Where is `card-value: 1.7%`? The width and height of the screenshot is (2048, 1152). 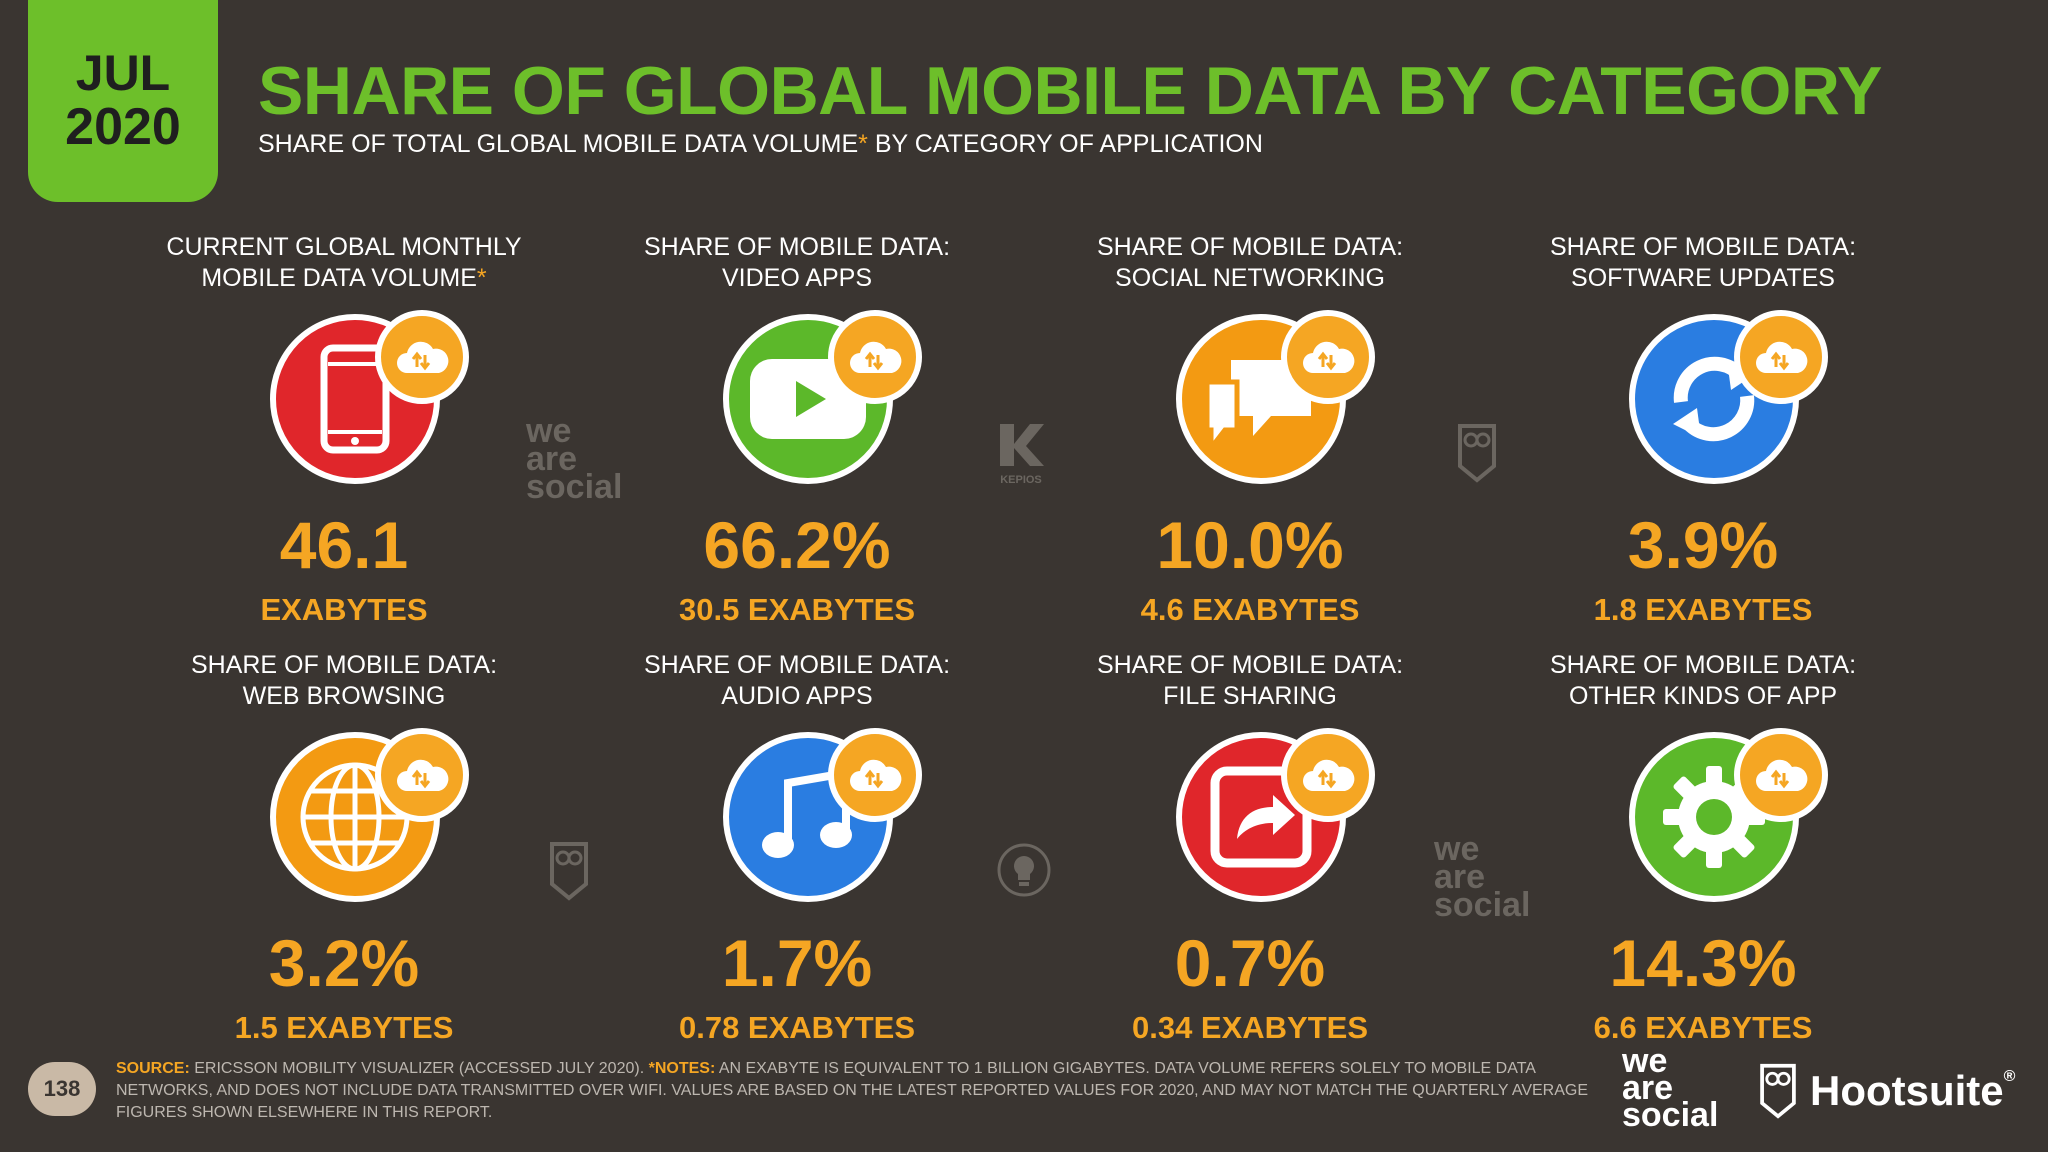
card-value: 1.7% is located at coordinates (797, 963).